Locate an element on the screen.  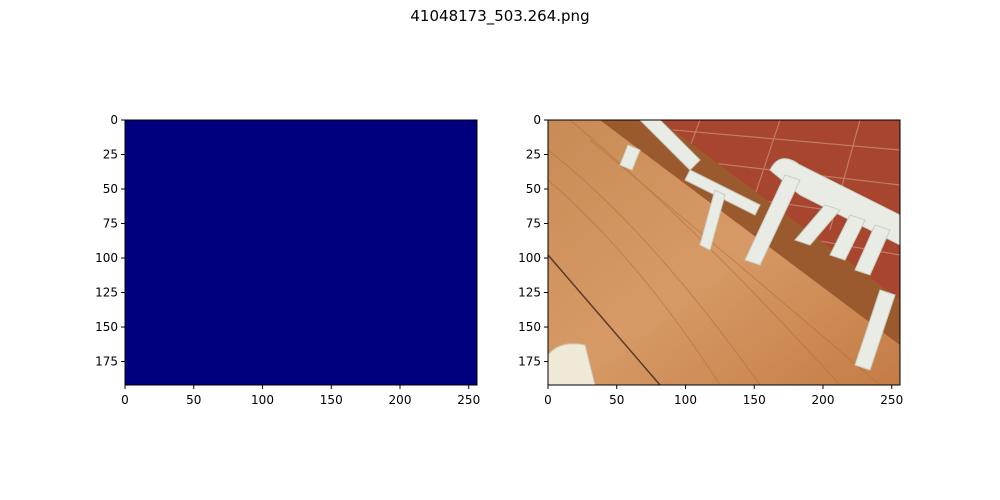
right-y-tick-label: 75 is located at coordinates (533, 224).